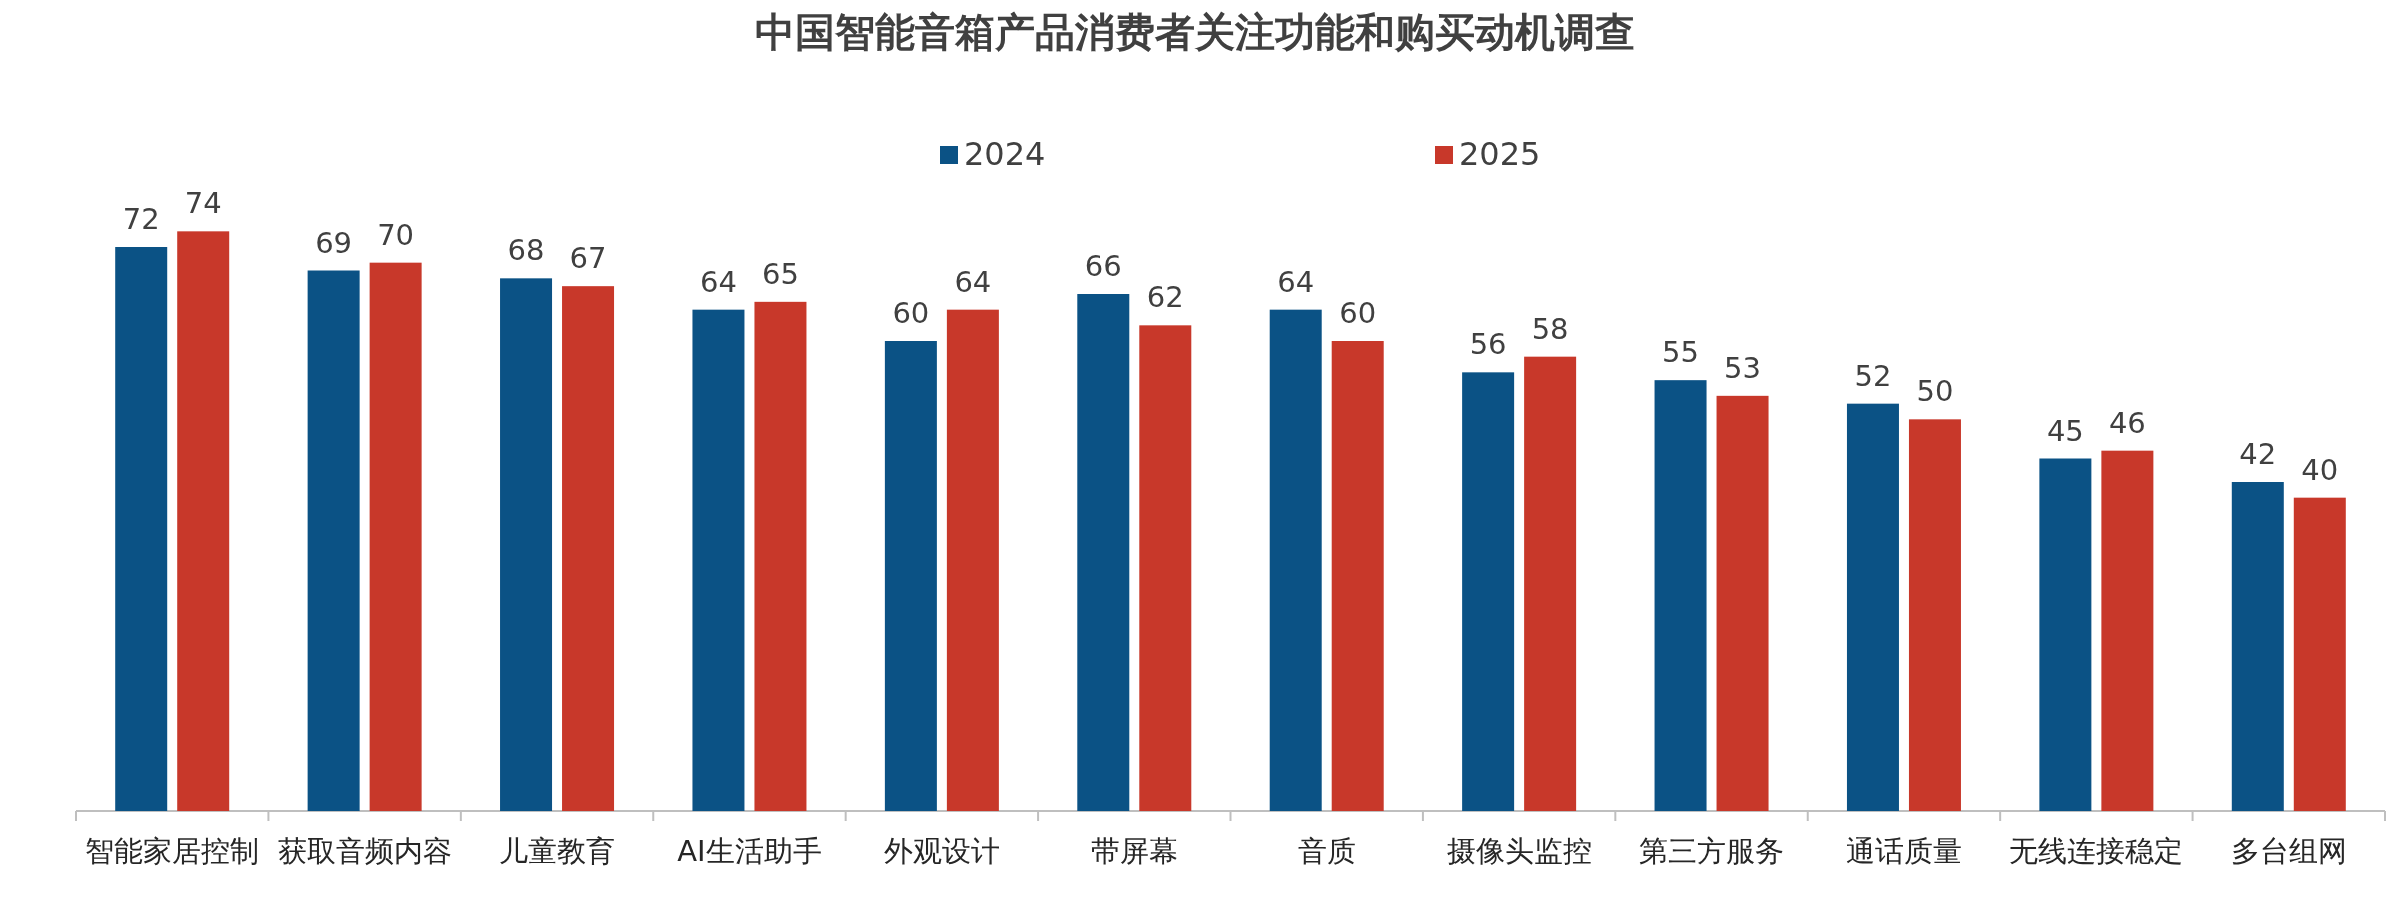 Image resolution: width=2389 pixels, height=897 pixels. Describe the element at coordinates (141, 219) in the screenshot. I see `data-label: 72` at that location.